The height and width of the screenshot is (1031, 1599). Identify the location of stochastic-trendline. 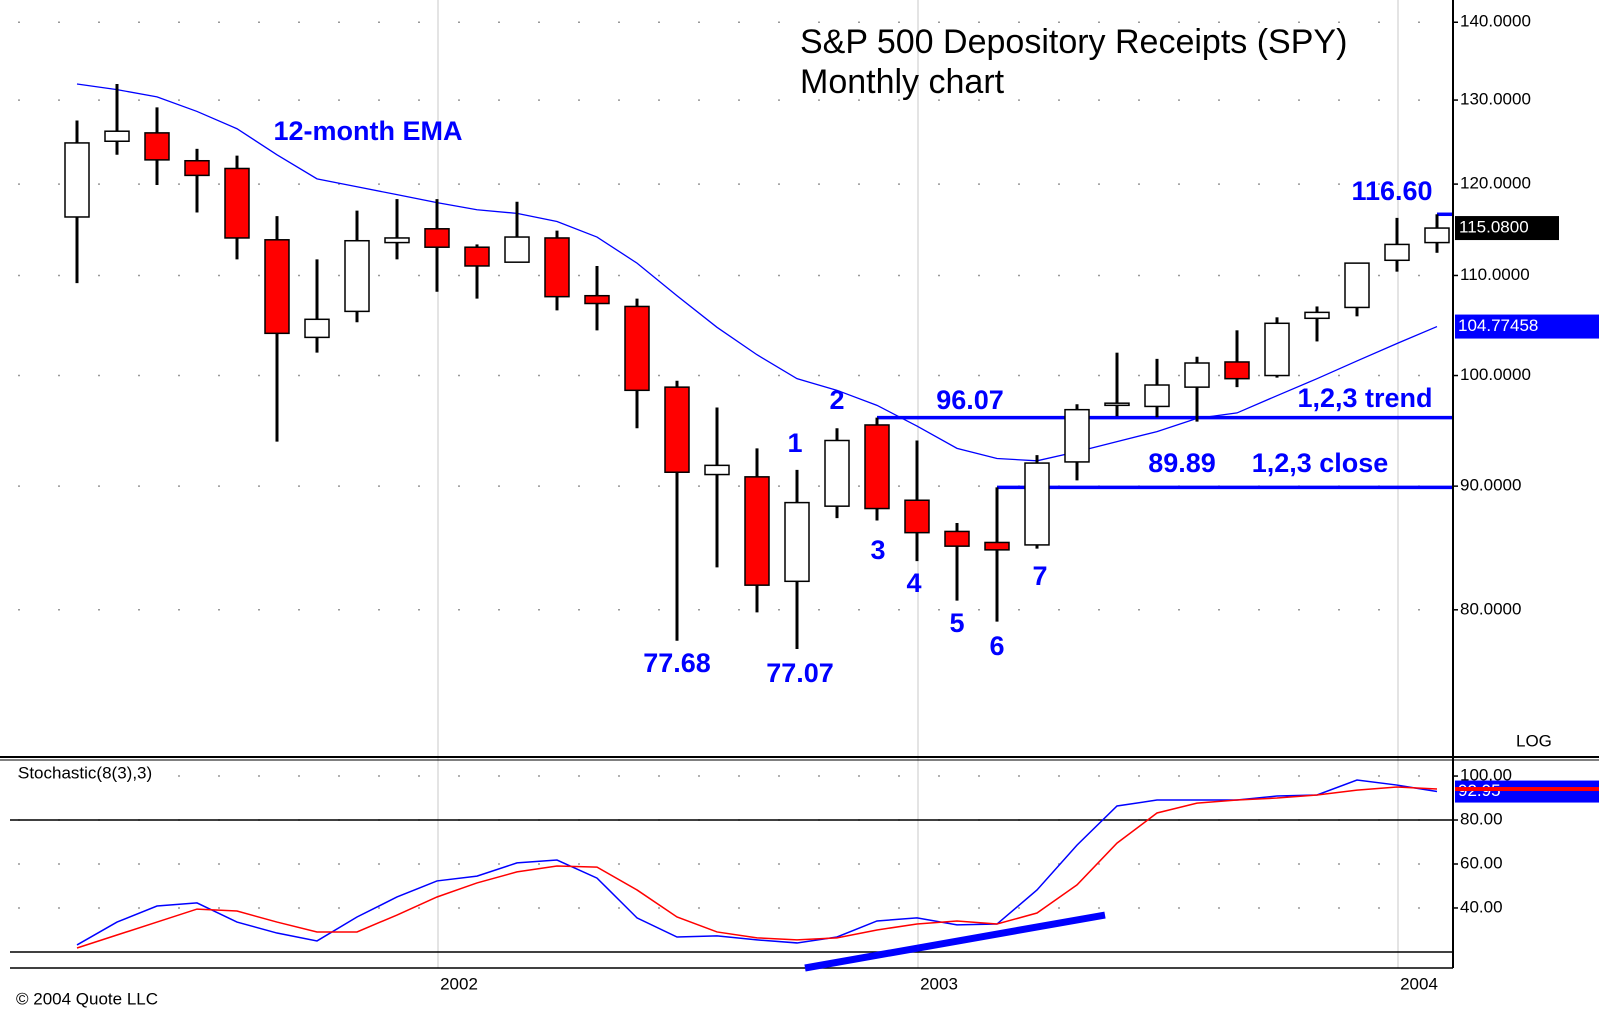
(955, 941).